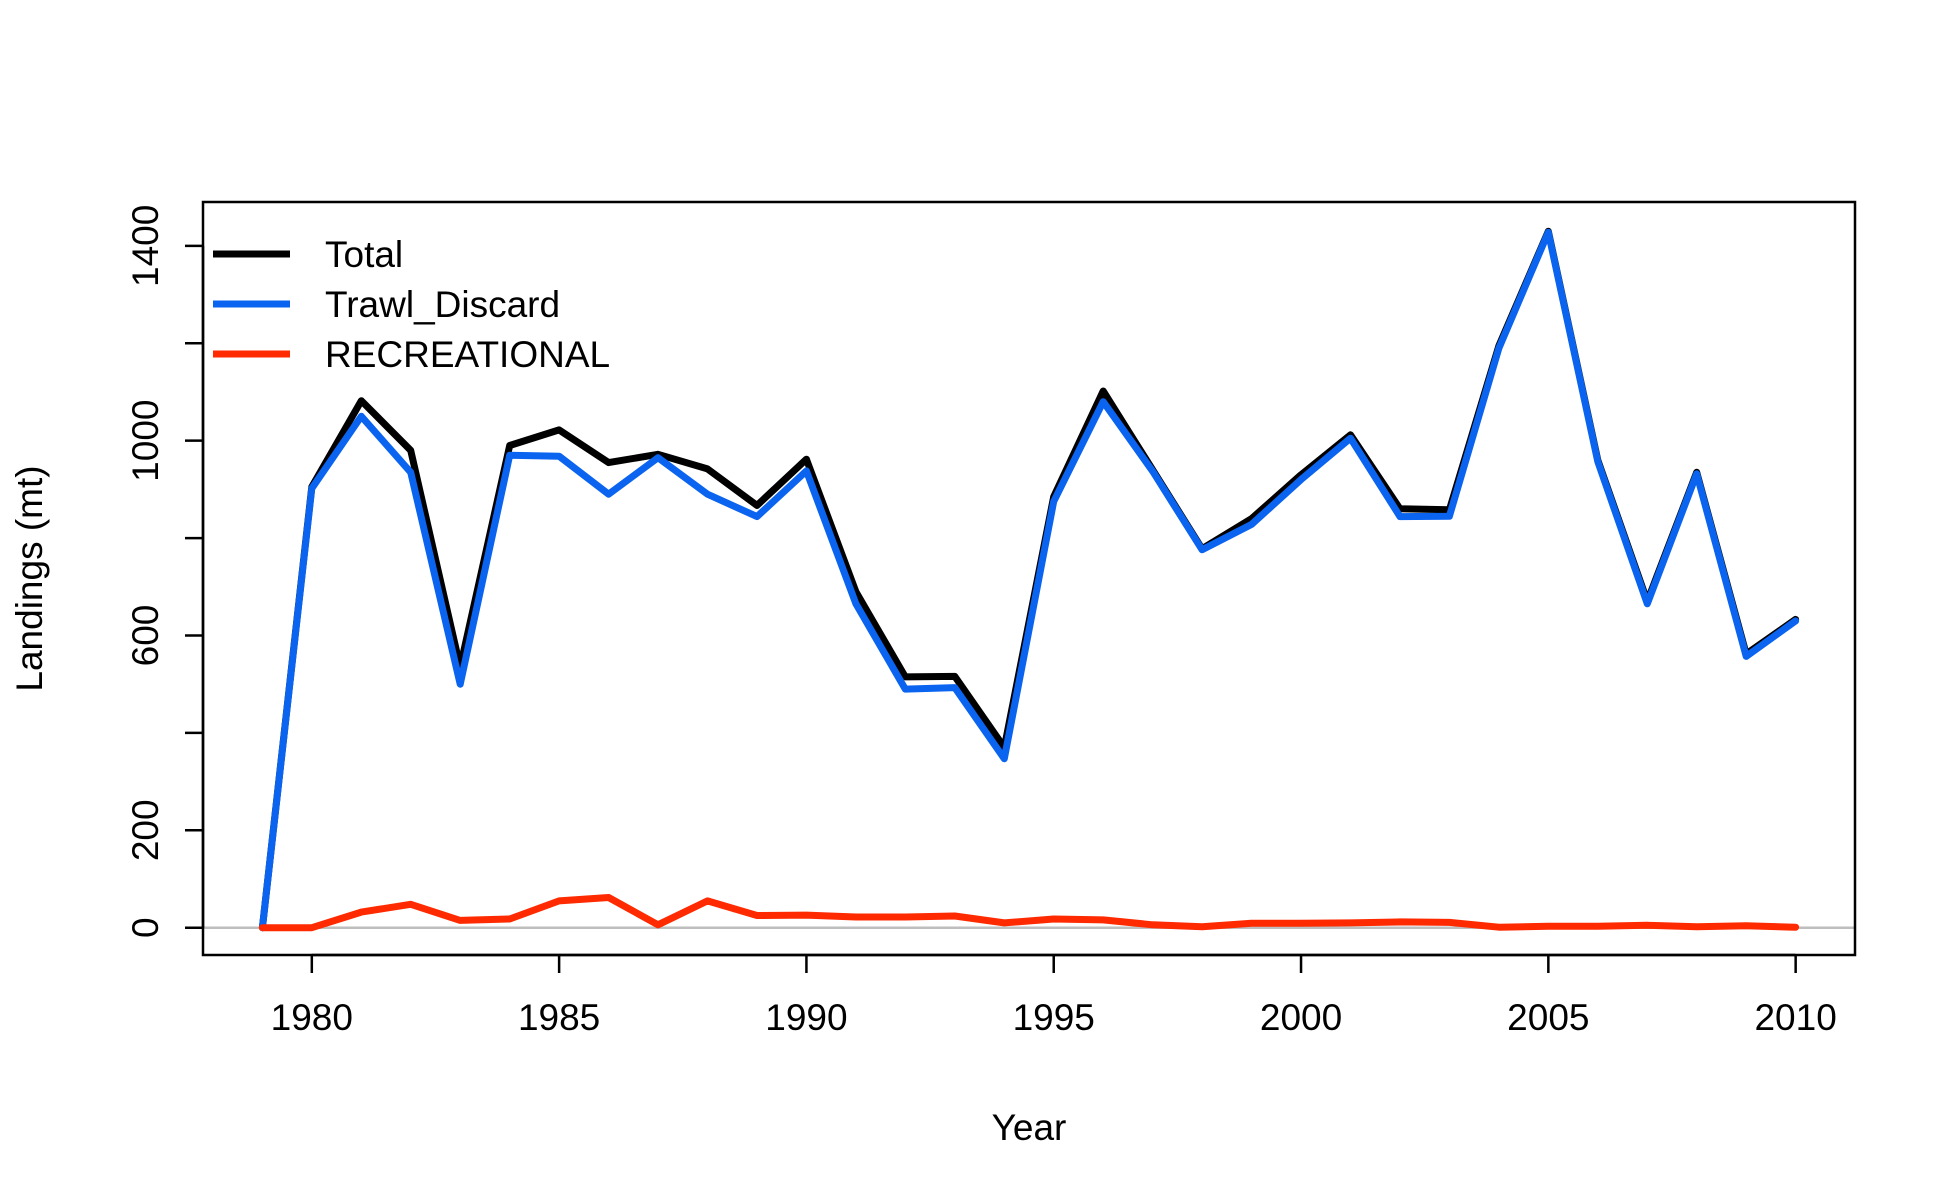 This screenshot has height=1200, width=1950. Describe the element at coordinates (145, 636) in the screenshot. I see `y-tick-label: 600` at that location.